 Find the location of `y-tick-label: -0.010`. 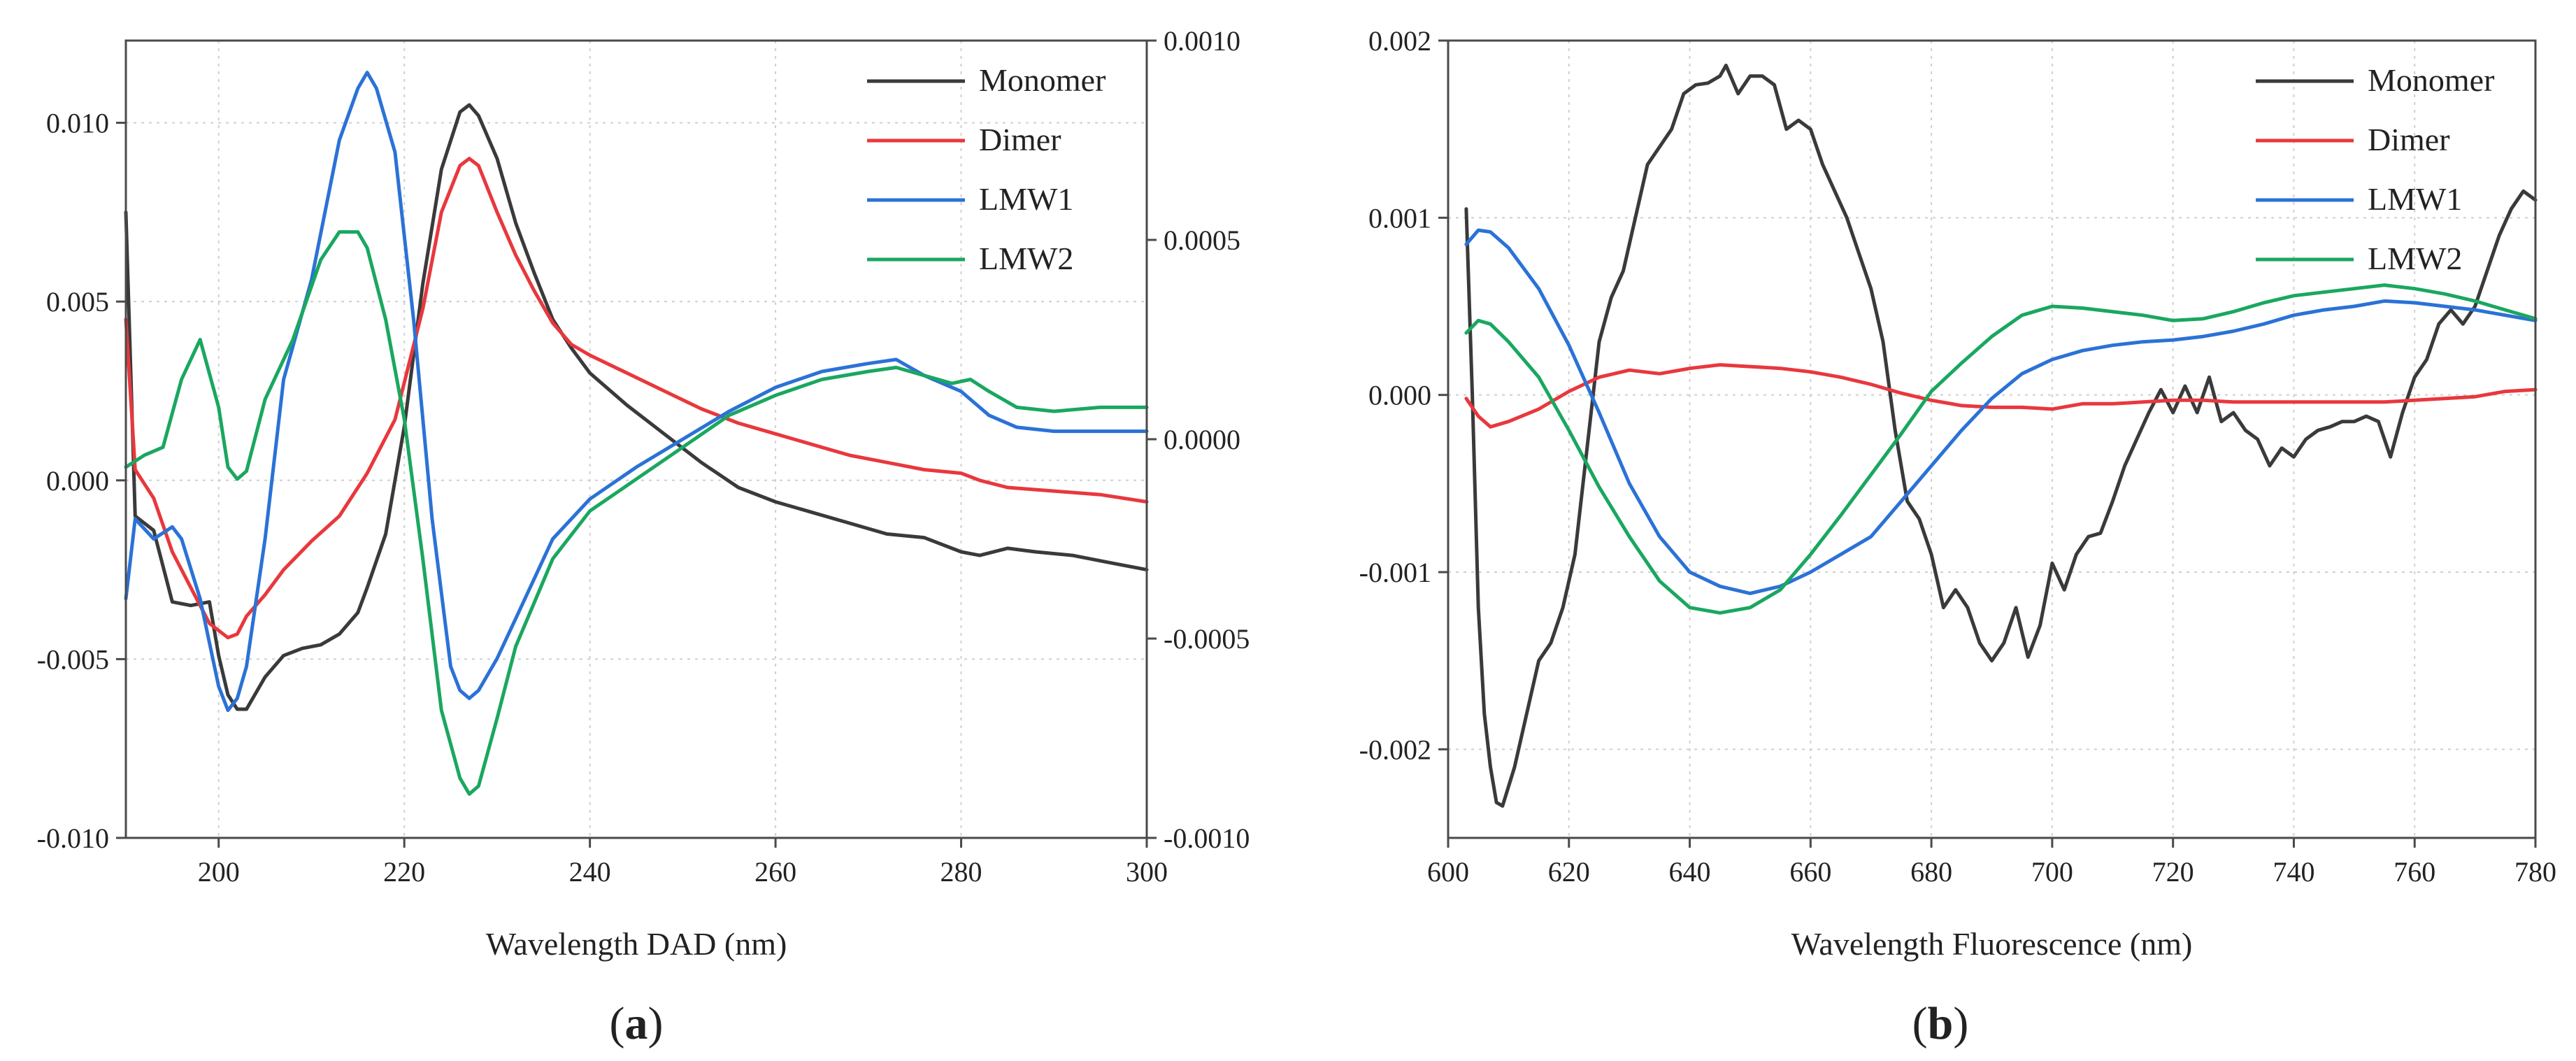

y-tick-label: -0.010 is located at coordinates (73, 838).